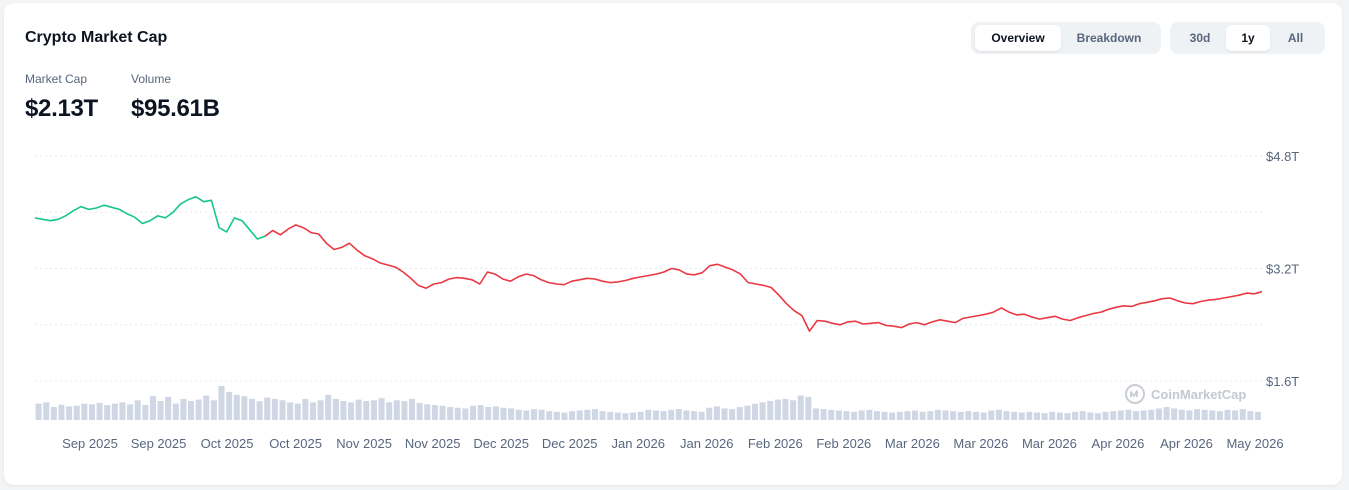 The width and height of the screenshot is (1349, 490). Describe the element at coordinates (433, 443) in the screenshot. I see `x-tick-label: Nov 2025` at that location.